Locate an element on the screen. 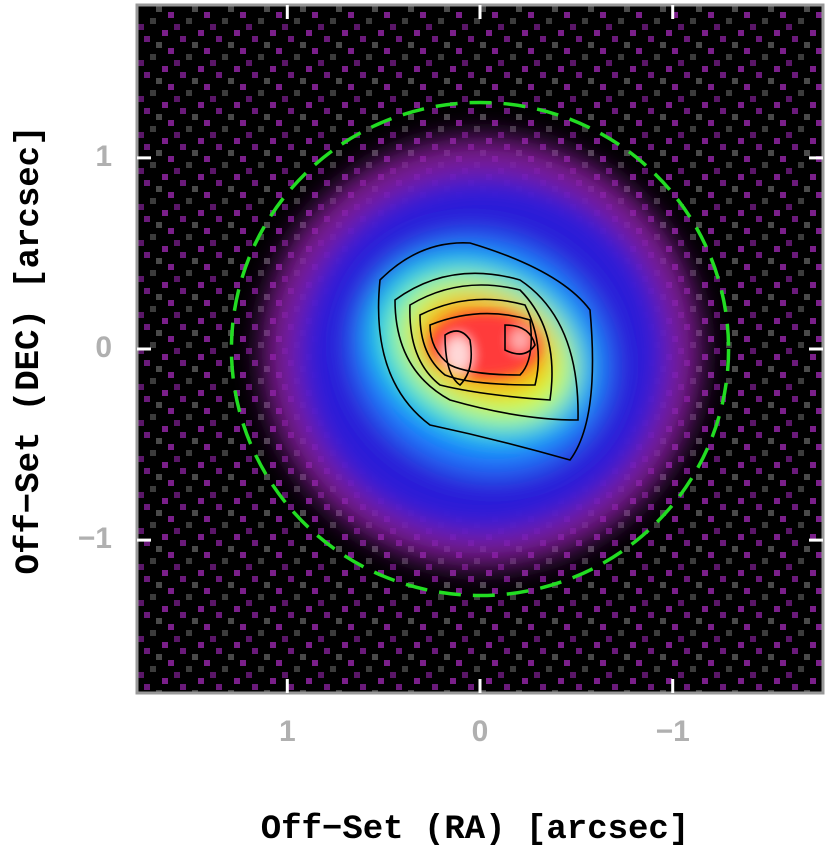 This screenshot has width=830, height=851. y-tick-label: −1 is located at coordinates (95, 538).